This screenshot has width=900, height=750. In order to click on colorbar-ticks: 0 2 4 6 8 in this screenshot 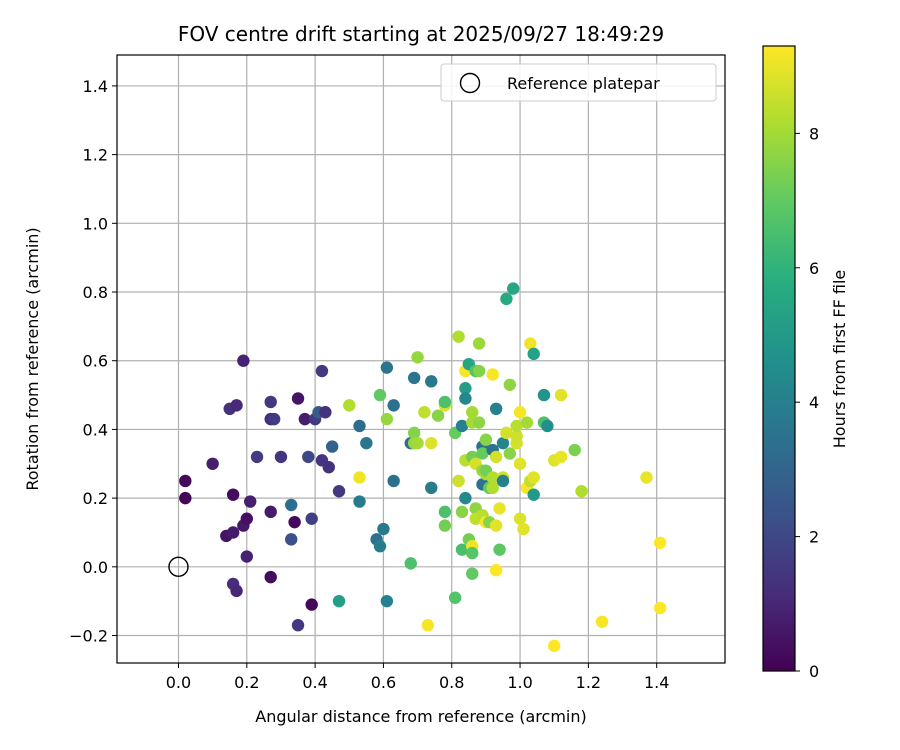, I will do `click(807, 402)`.